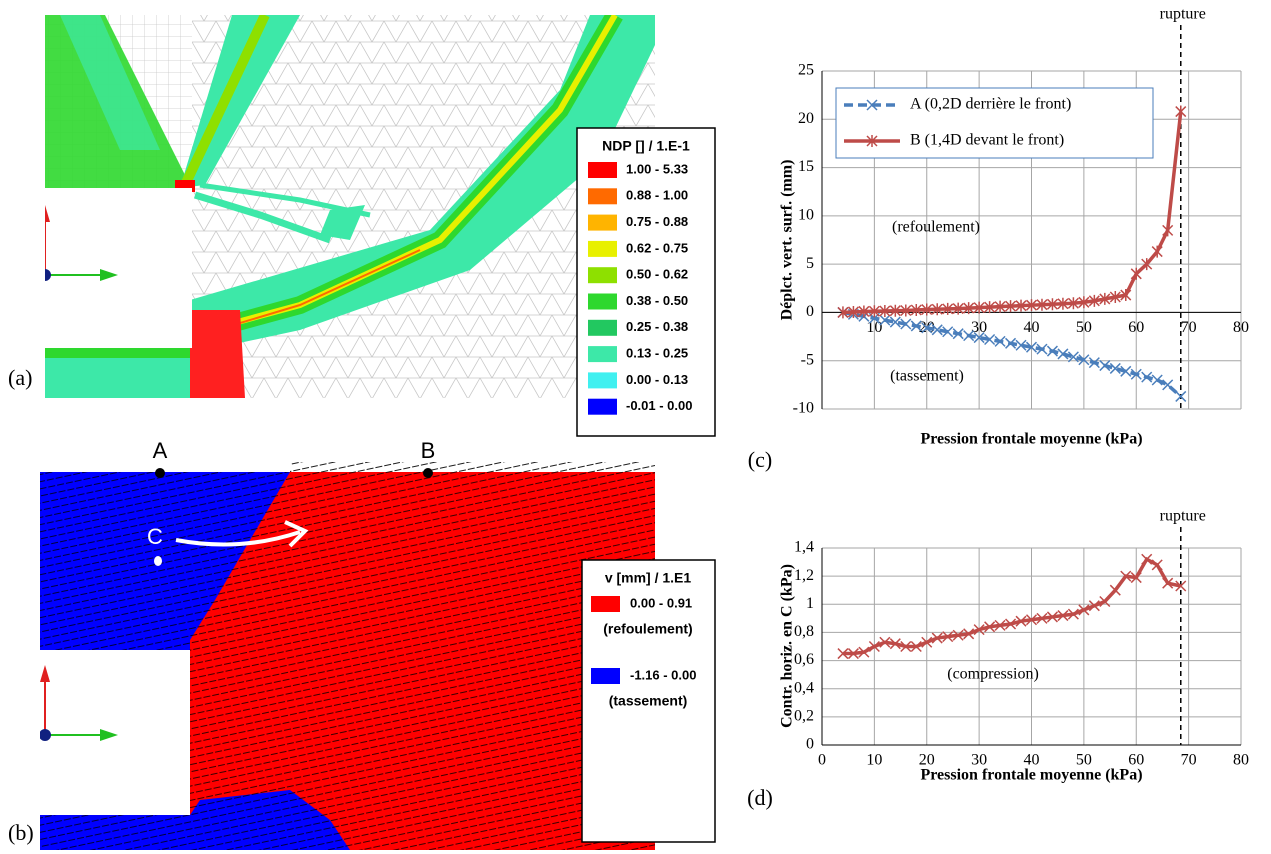 Image resolution: width=1271 pixels, height=854 pixels. Describe the element at coordinates (760, 459) in the screenshot. I see `panel-label: (c)` at that location.